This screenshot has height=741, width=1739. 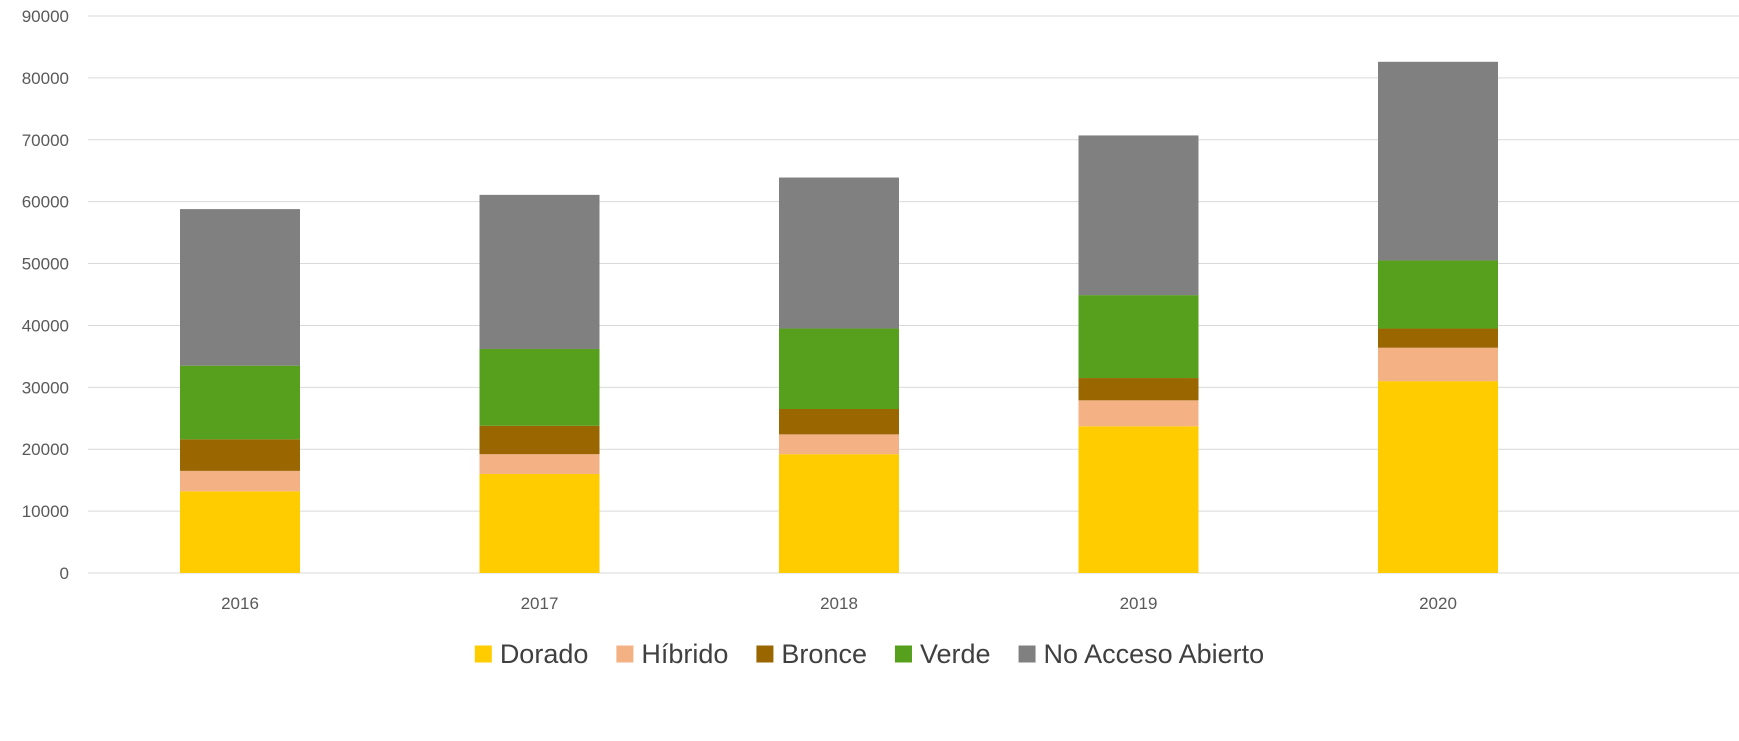 What do you see at coordinates (839, 253) in the screenshot?
I see `bar-segment-no-acceso-abierto-2018` at bounding box center [839, 253].